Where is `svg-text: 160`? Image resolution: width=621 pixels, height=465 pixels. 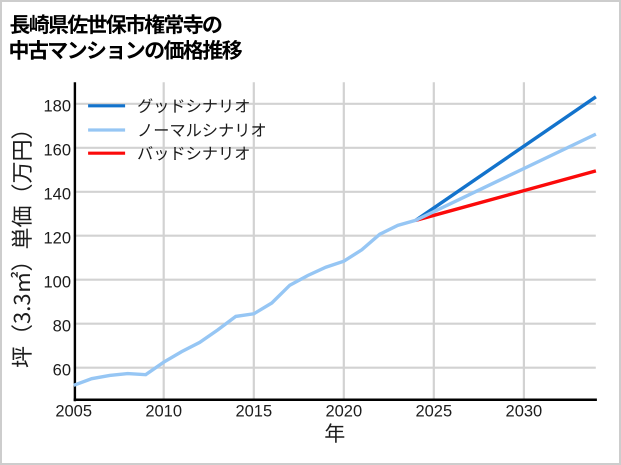 svg-text: 160 is located at coordinates (57, 151).